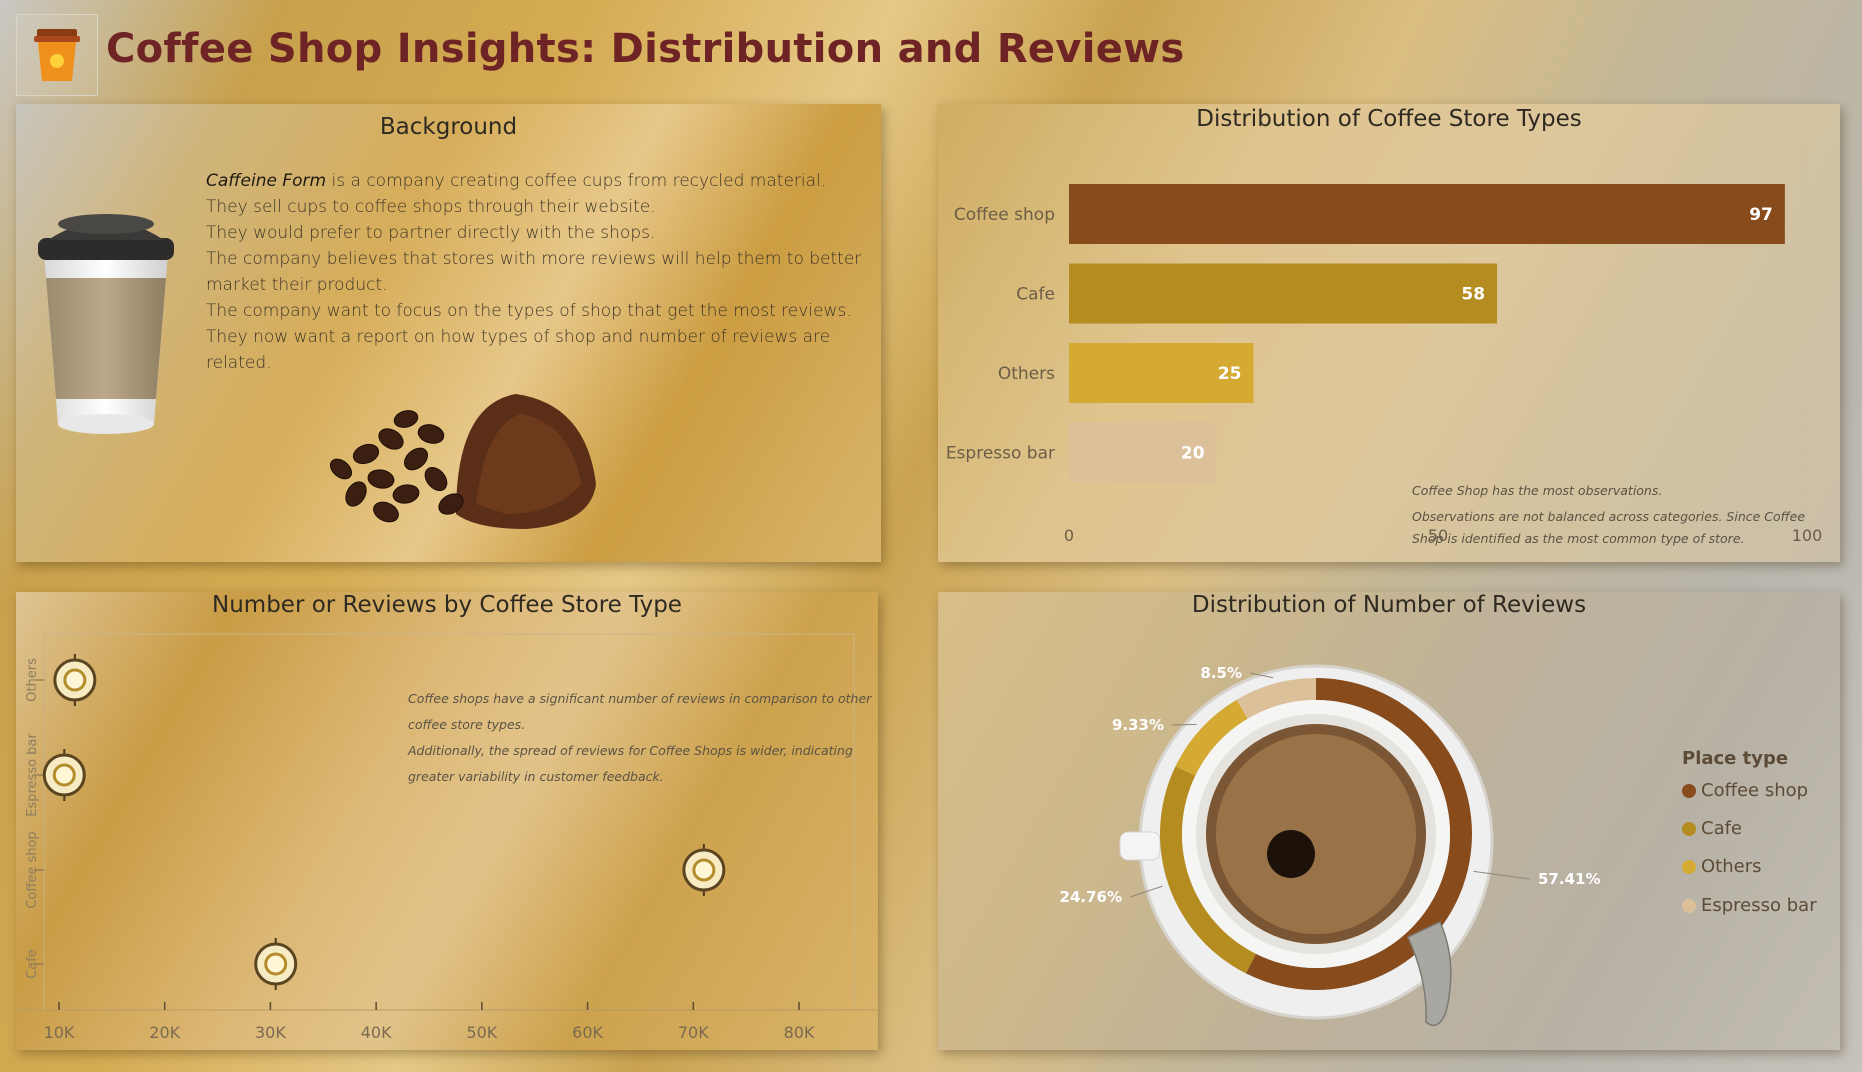  I want to click on x-tick-label: 20K, so click(164, 1032).